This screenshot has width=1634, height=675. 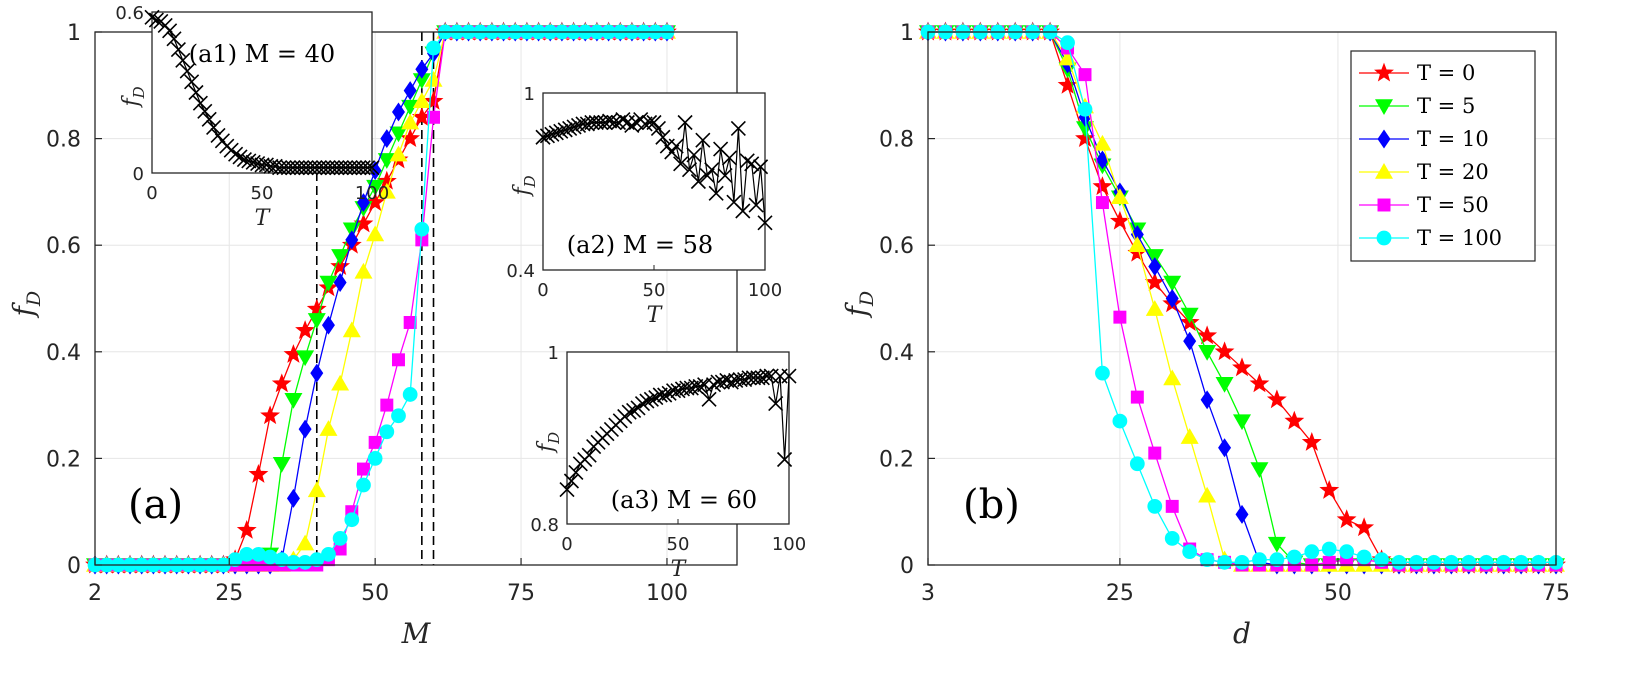 I want to click on x-tick-label: 3, so click(x=928, y=593).